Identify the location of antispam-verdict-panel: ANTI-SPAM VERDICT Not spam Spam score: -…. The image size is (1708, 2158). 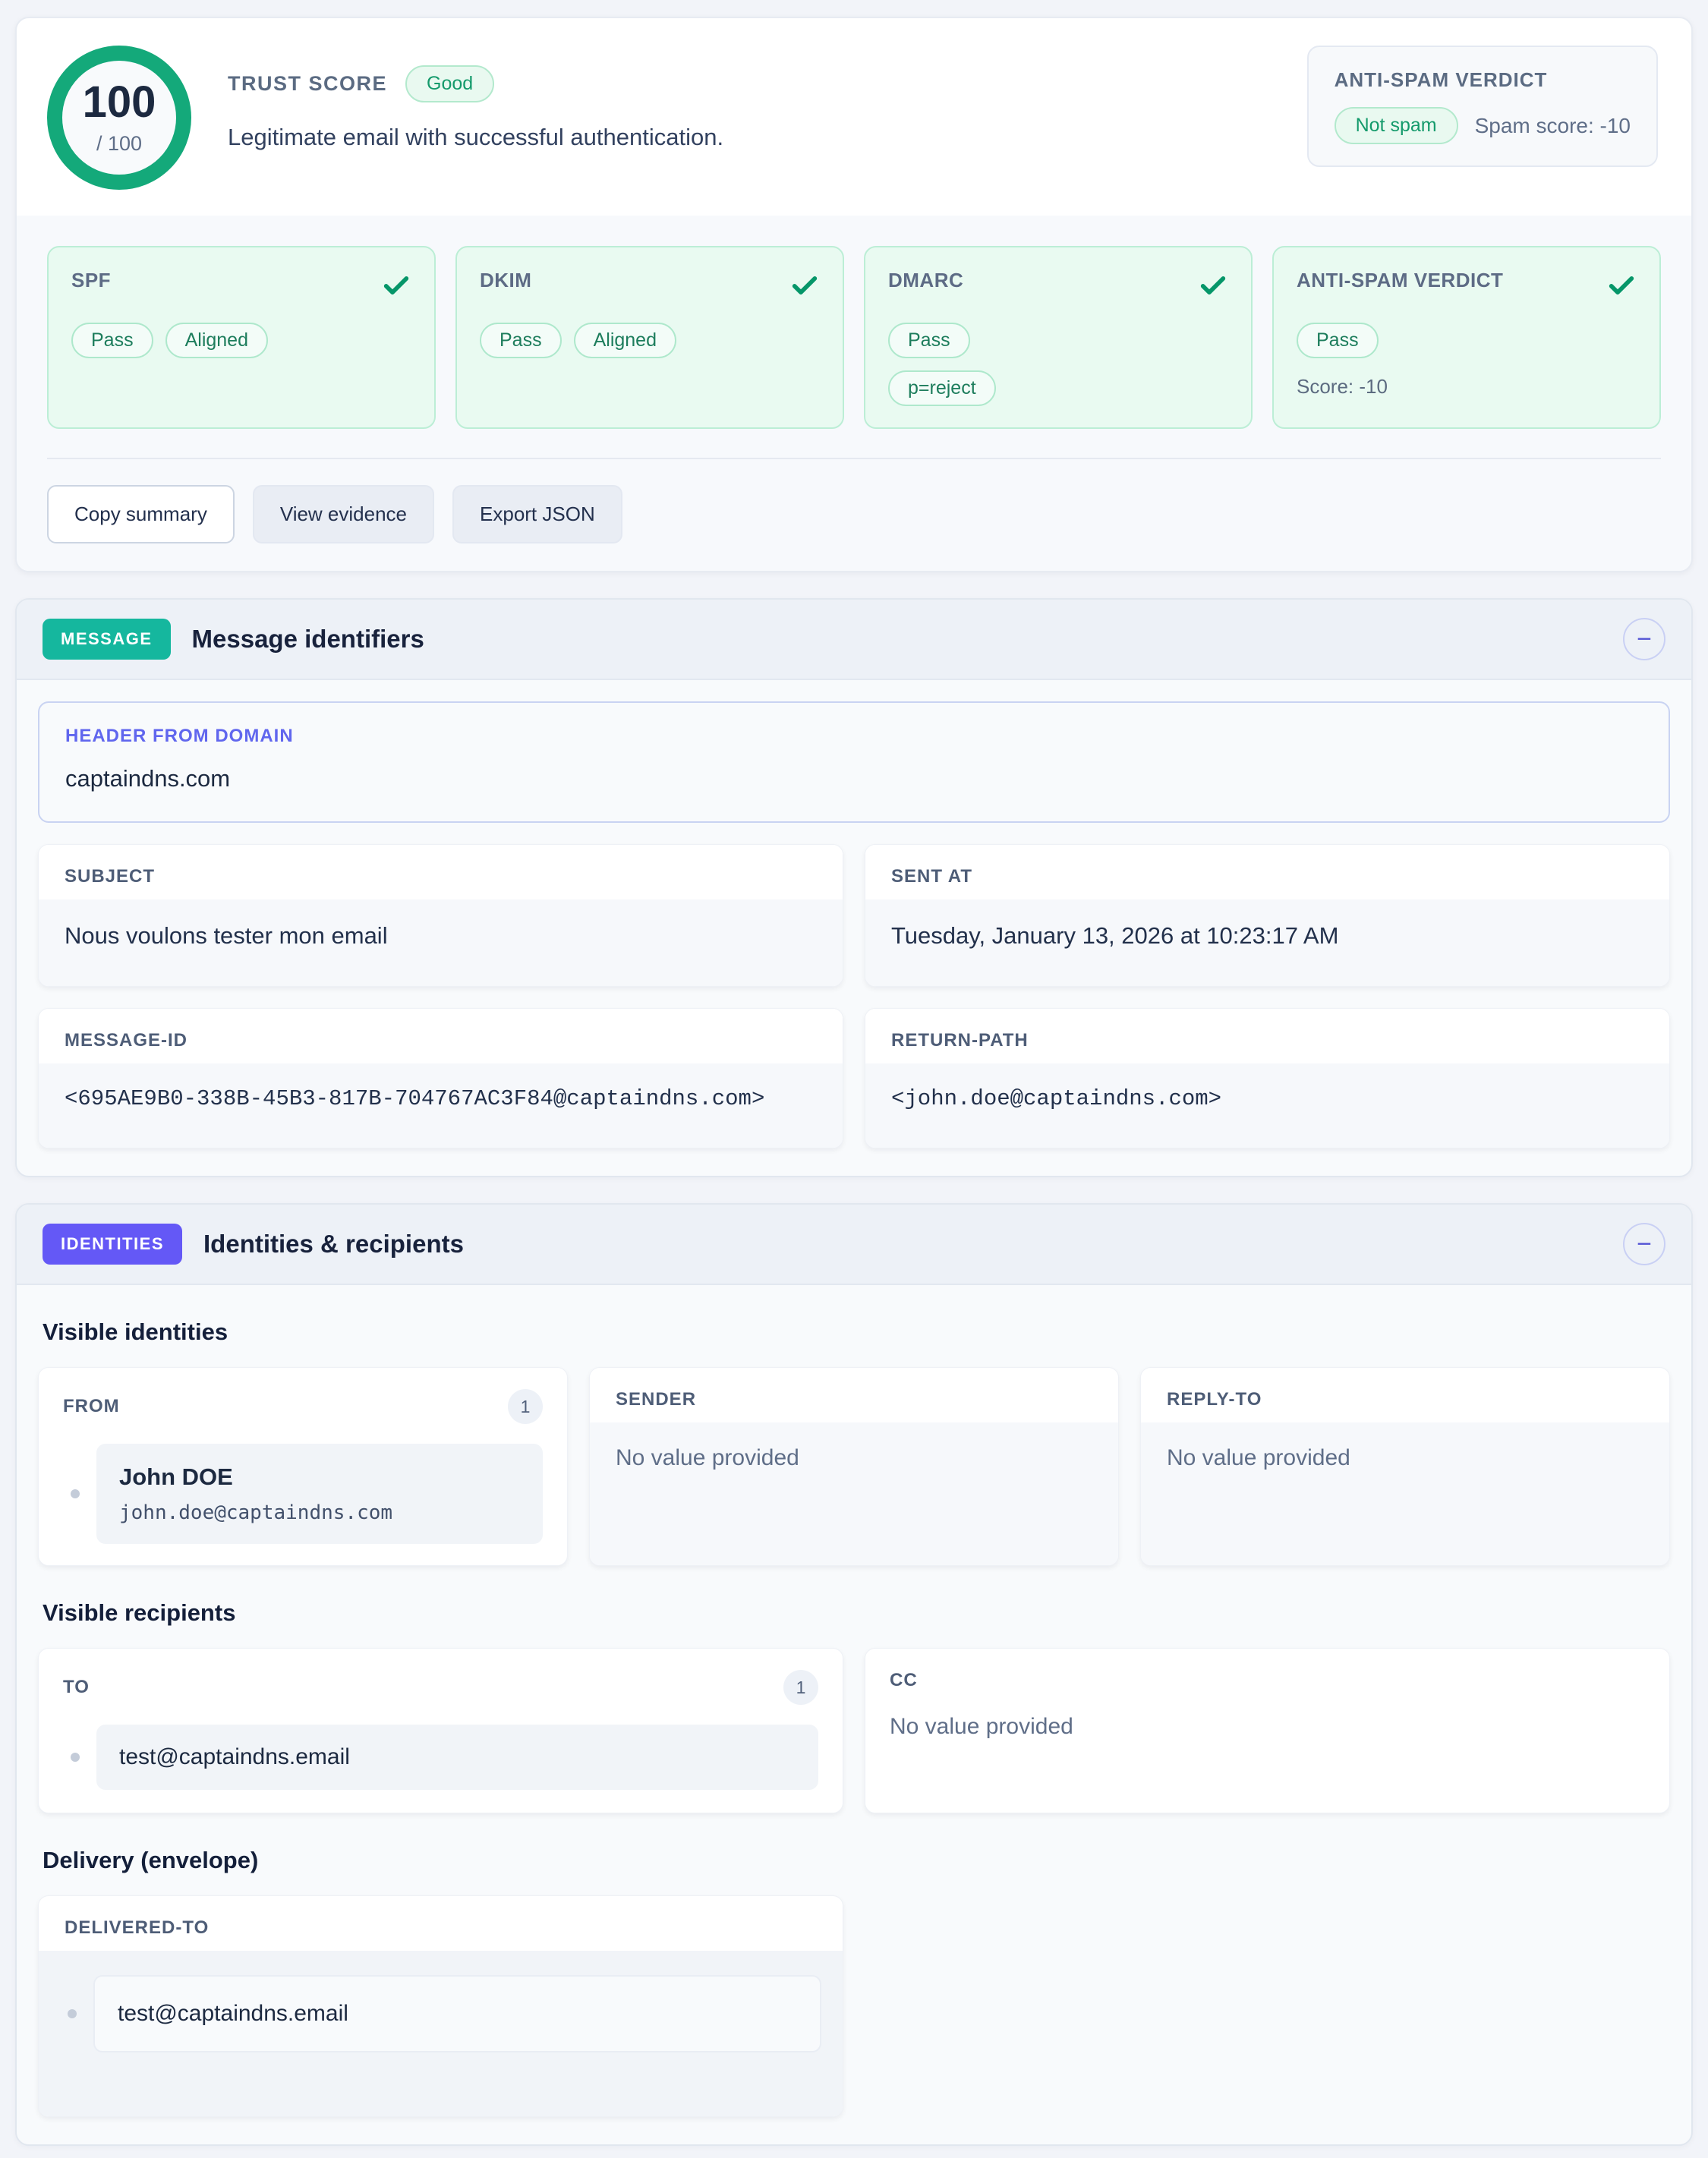
(1482, 107).